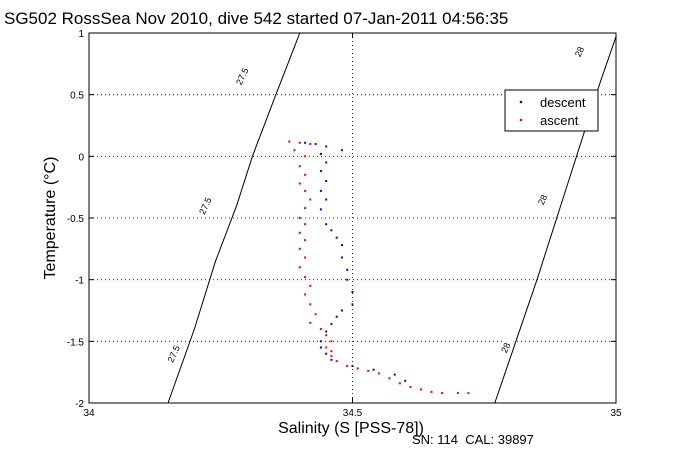 This screenshot has width=681, height=454. What do you see at coordinates (79, 404) in the screenshot?
I see `y-tick-label: -2` at bounding box center [79, 404].